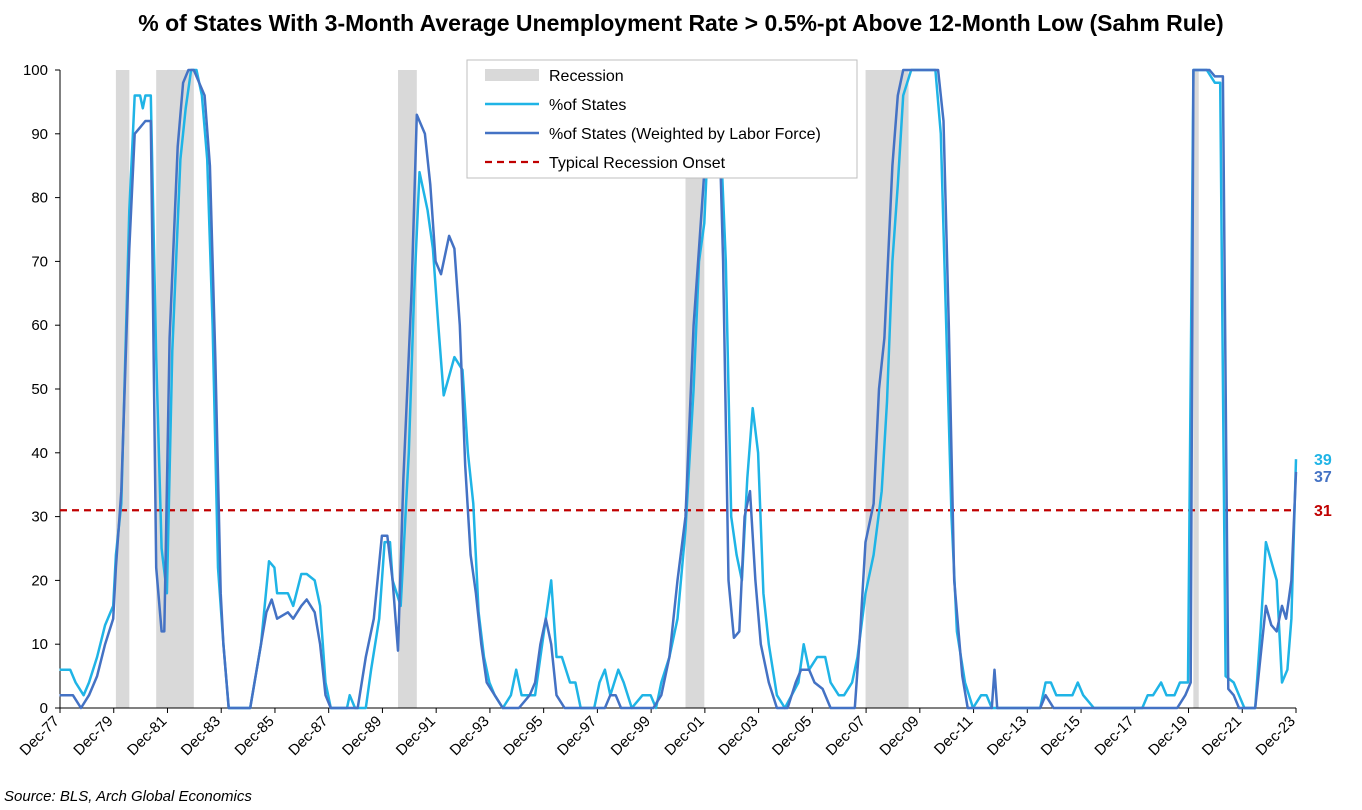 This screenshot has height=810, width=1362. I want to click on x-tick-label: Dec-01, so click(684, 736).